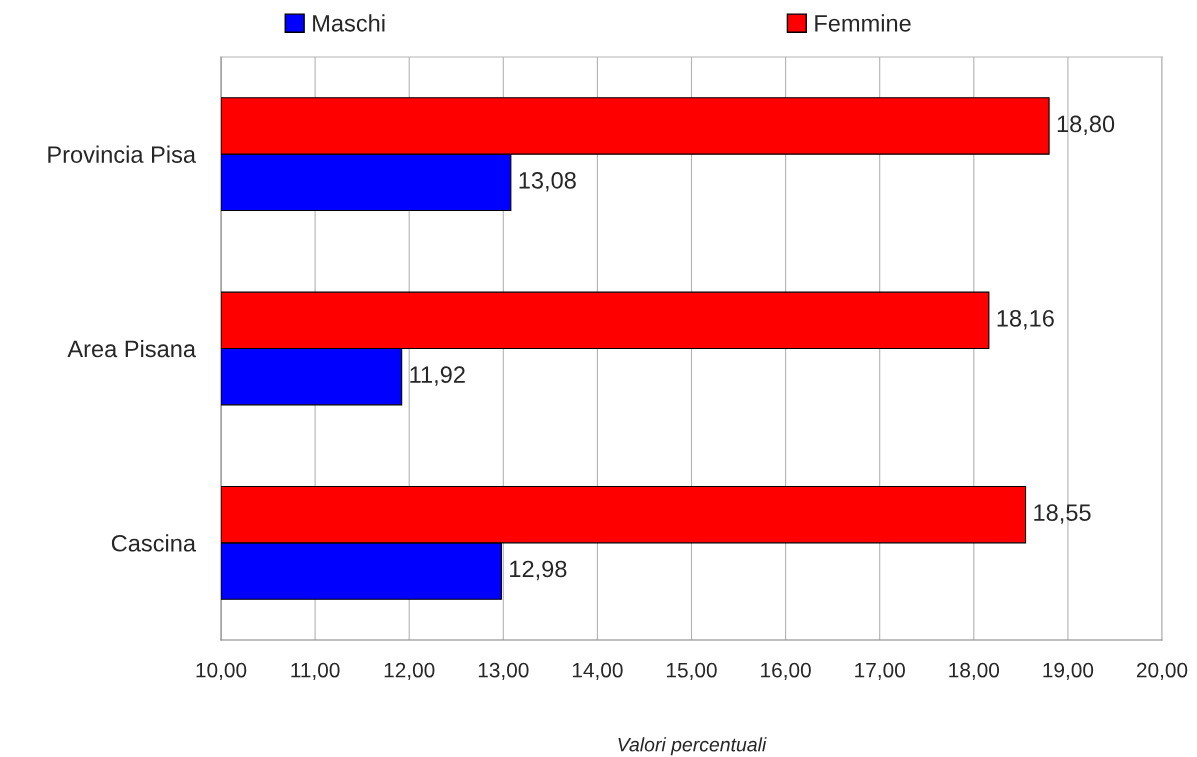 Image resolution: width=1197 pixels, height=757 pixels. I want to click on legend-label: Maschi, so click(349, 23).